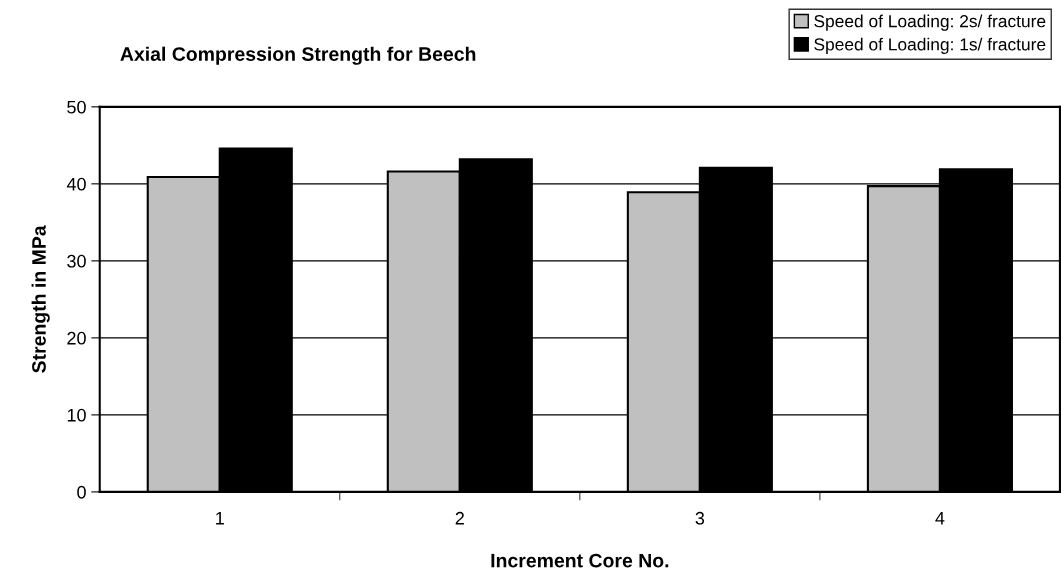  I want to click on x-axis-title: Increment Core No., so click(580, 560).